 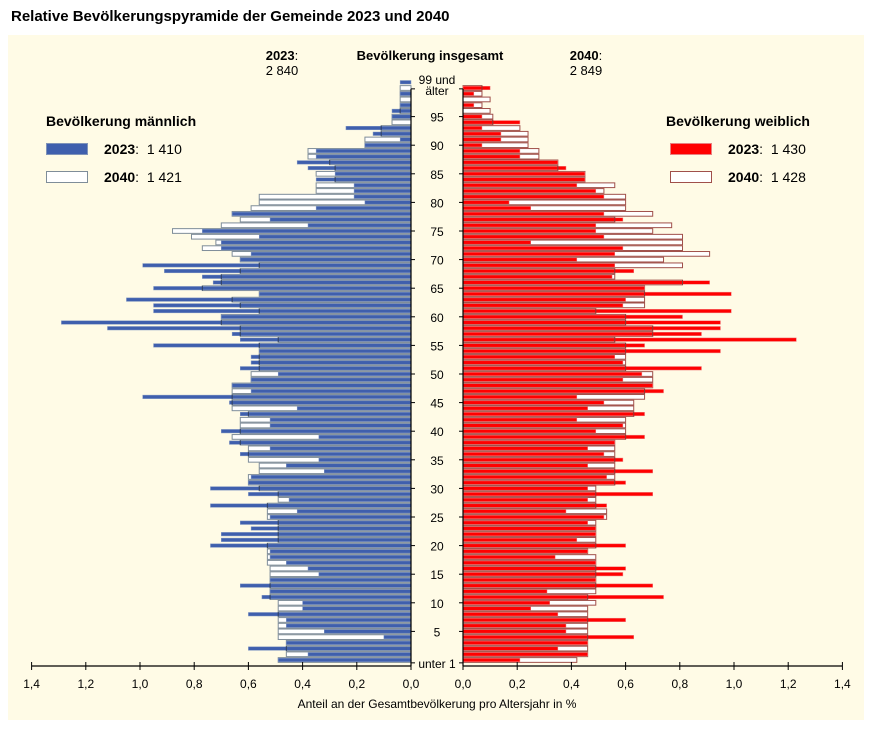 What do you see at coordinates (586, 63) in the screenshot?
I see `header-right-total: 2040: 2 849` at bounding box center [586, 63].